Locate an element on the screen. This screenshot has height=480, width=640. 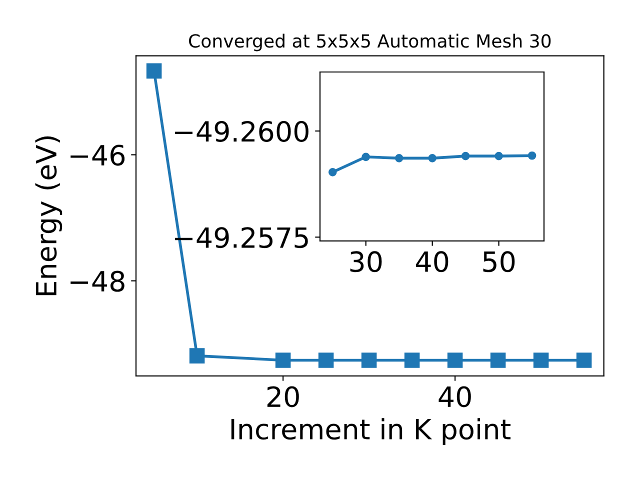
y-axis-title: Energy (eV) is located at coordinates (48, 216).